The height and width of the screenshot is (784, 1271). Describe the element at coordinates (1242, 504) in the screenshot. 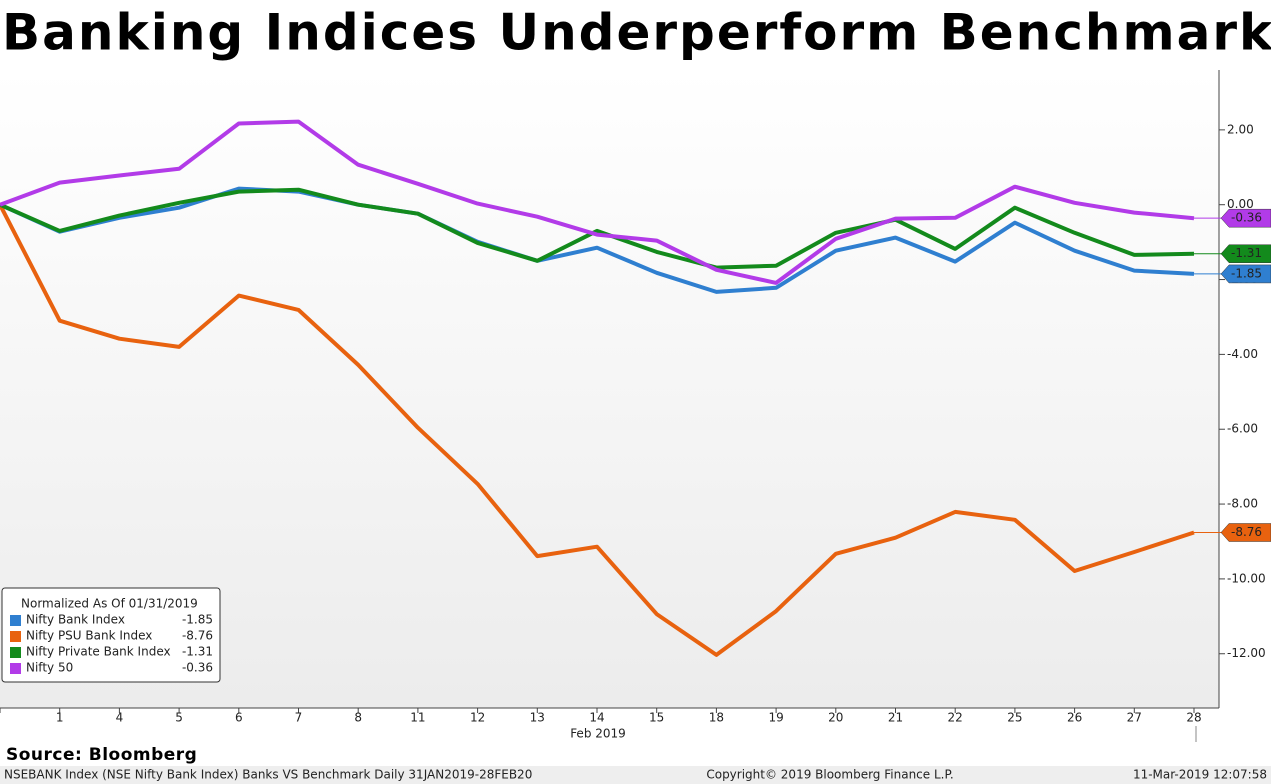

I see `y-tick-label: -8.00` at that location.